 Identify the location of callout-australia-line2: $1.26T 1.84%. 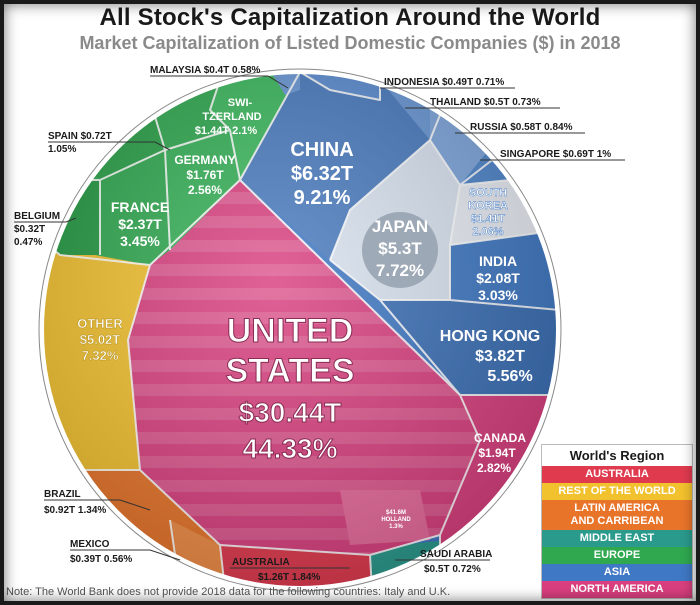
(289, 577).